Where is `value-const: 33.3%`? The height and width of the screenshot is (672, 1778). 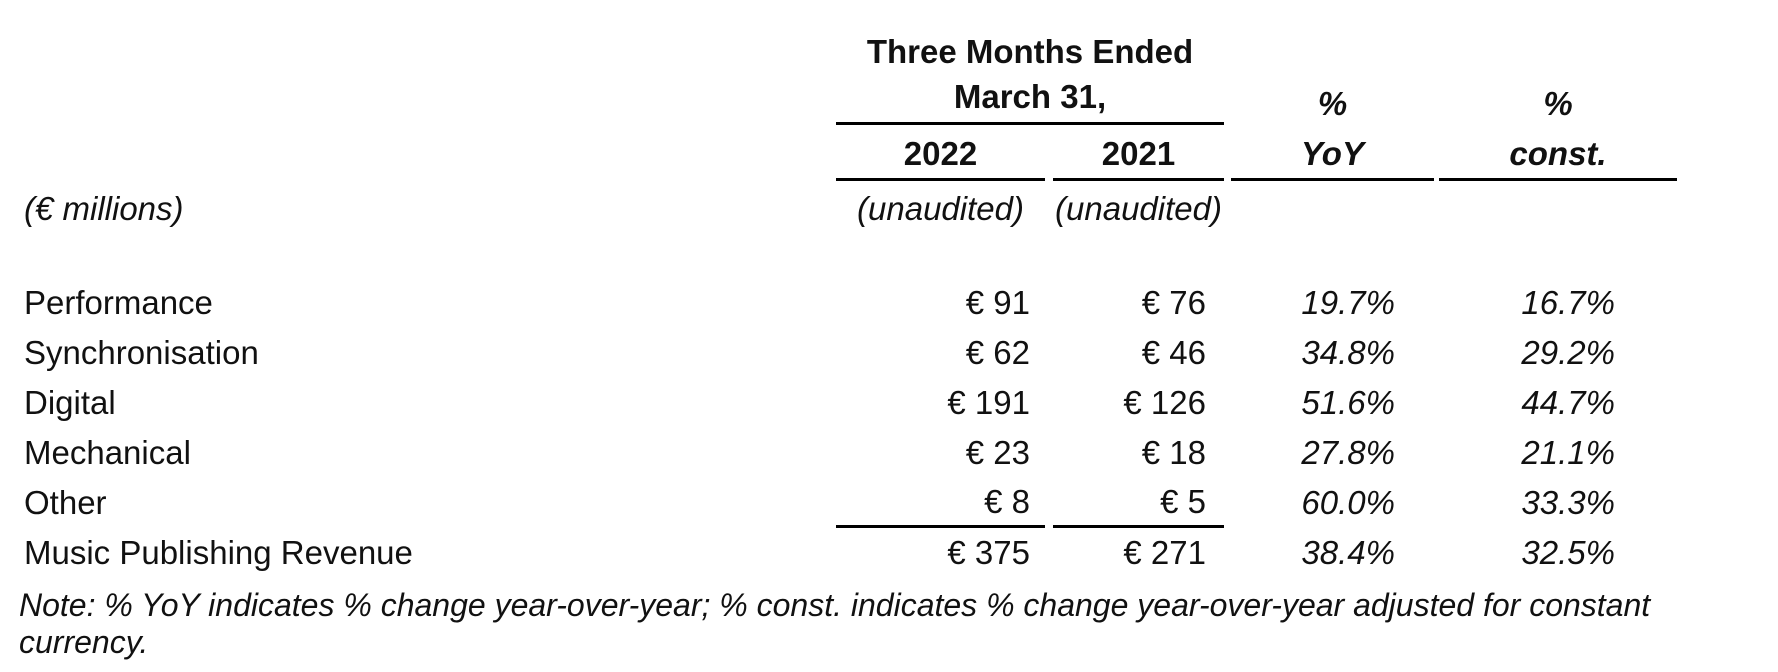
value-const: 33.3% is located at coordinates (1568, 502).